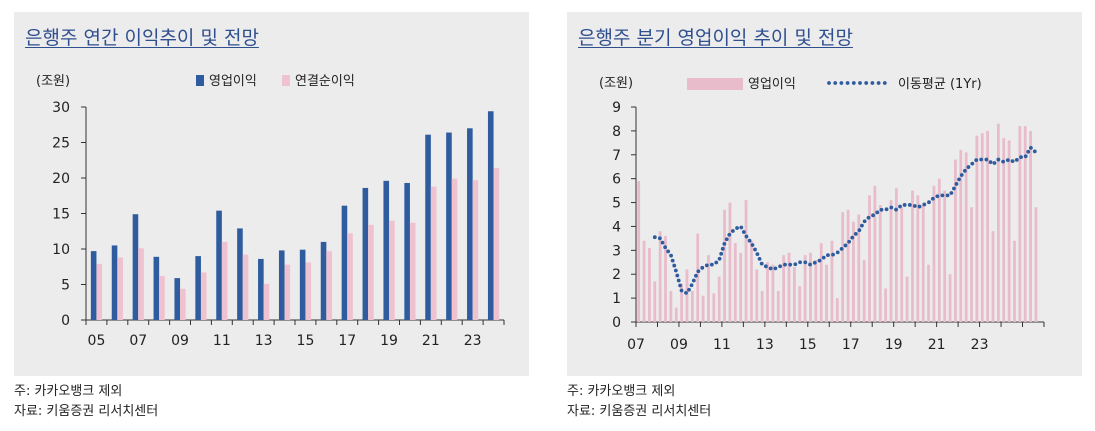  I want to click on legend-swatch, so click(200, 80).